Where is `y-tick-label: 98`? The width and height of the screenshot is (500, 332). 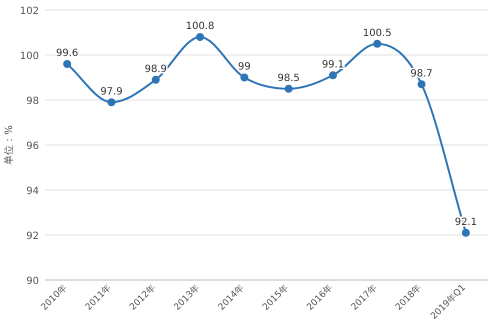 y-tick-label: 98 is located at coordinates (32, 101).